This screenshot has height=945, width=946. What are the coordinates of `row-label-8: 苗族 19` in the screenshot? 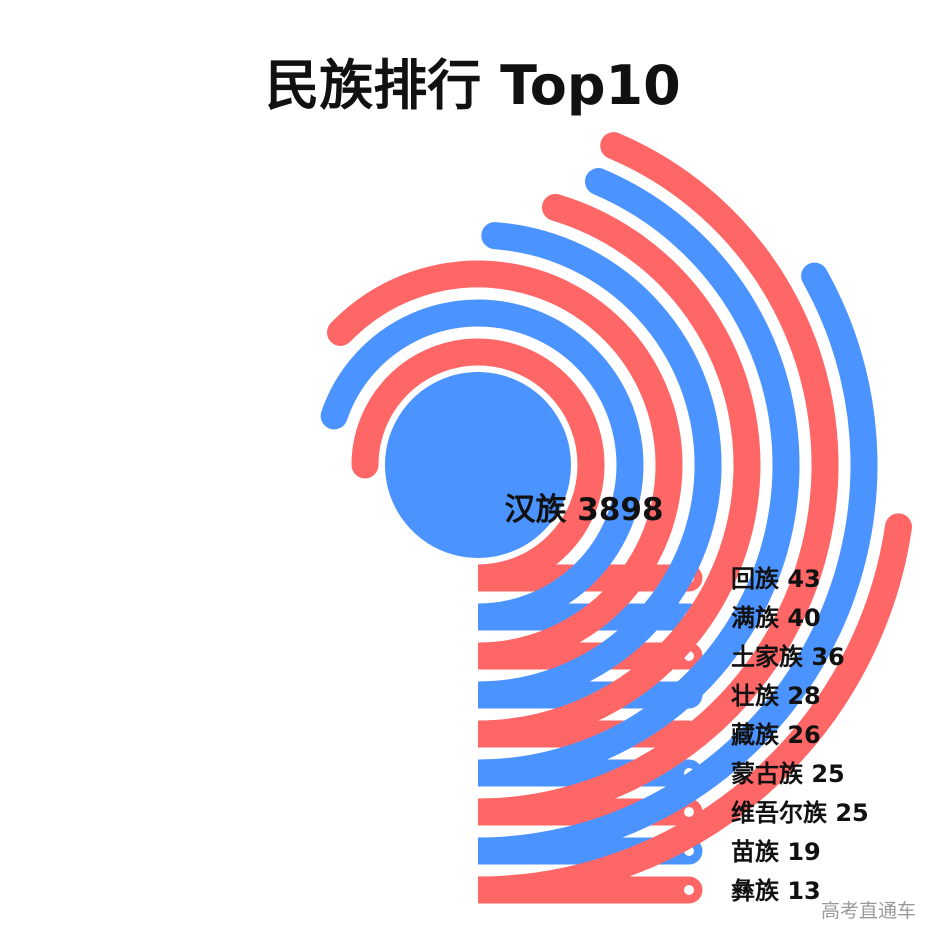 It's located at (776, 852).